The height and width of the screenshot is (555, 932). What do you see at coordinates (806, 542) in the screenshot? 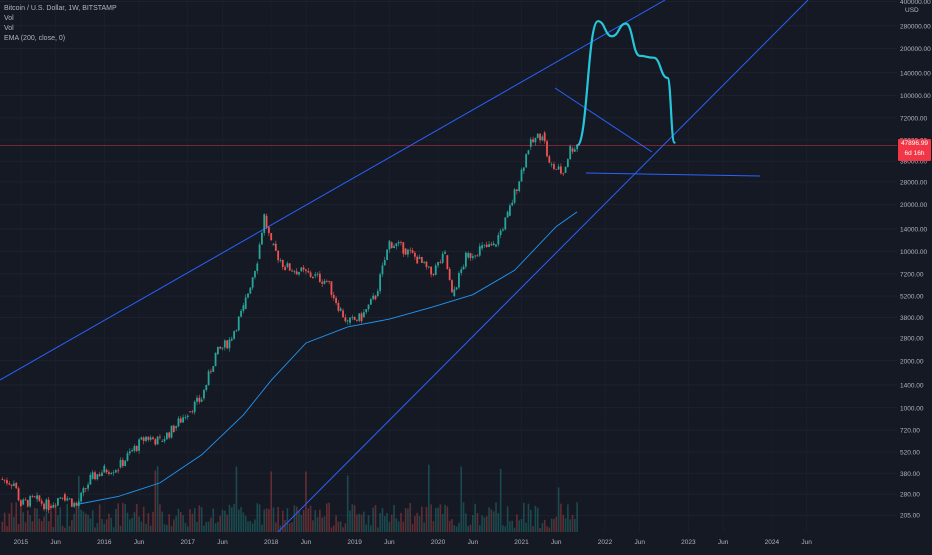
I see `time-tick-label: Jun` at bounding box center [806, 542].